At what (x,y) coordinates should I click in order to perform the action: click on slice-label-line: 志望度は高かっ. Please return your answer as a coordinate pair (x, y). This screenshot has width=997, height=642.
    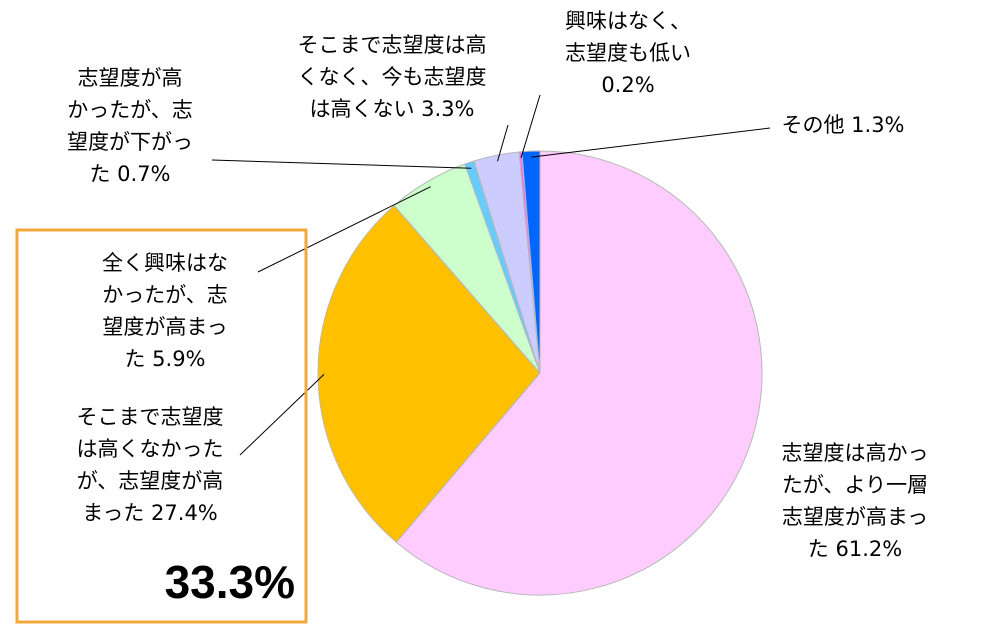
    Looking at the image, I should click on (855, 453).